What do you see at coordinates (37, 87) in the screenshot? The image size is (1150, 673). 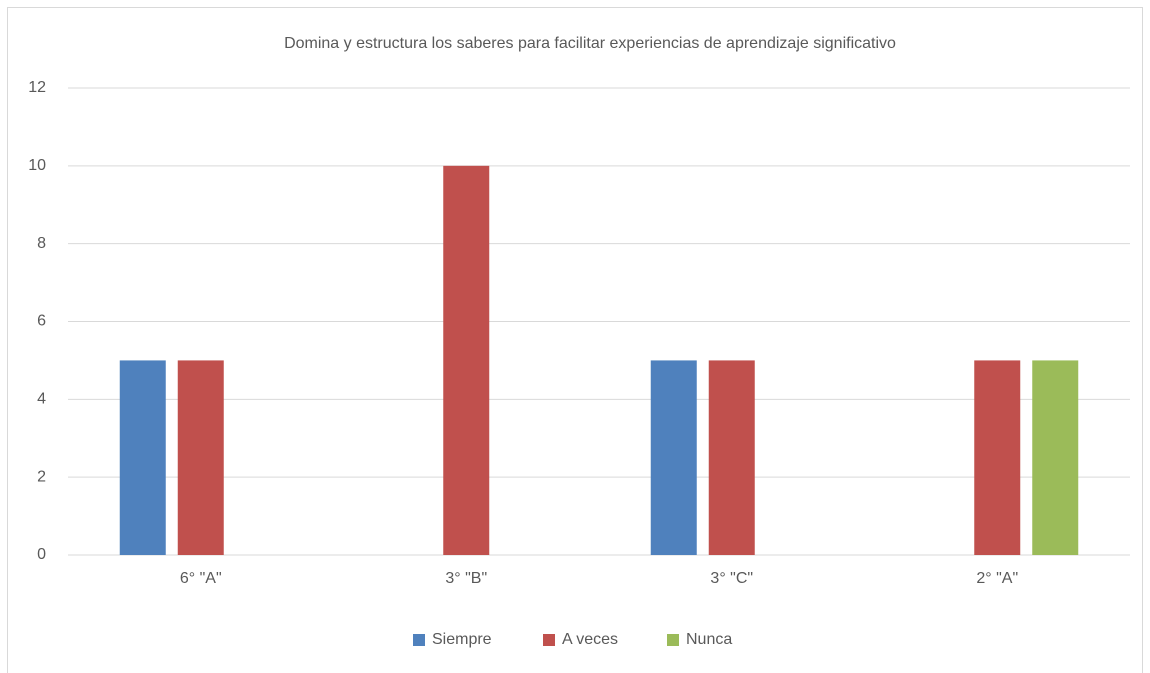 I see `y-tick-label: 12` at bounding box center [37, 87].